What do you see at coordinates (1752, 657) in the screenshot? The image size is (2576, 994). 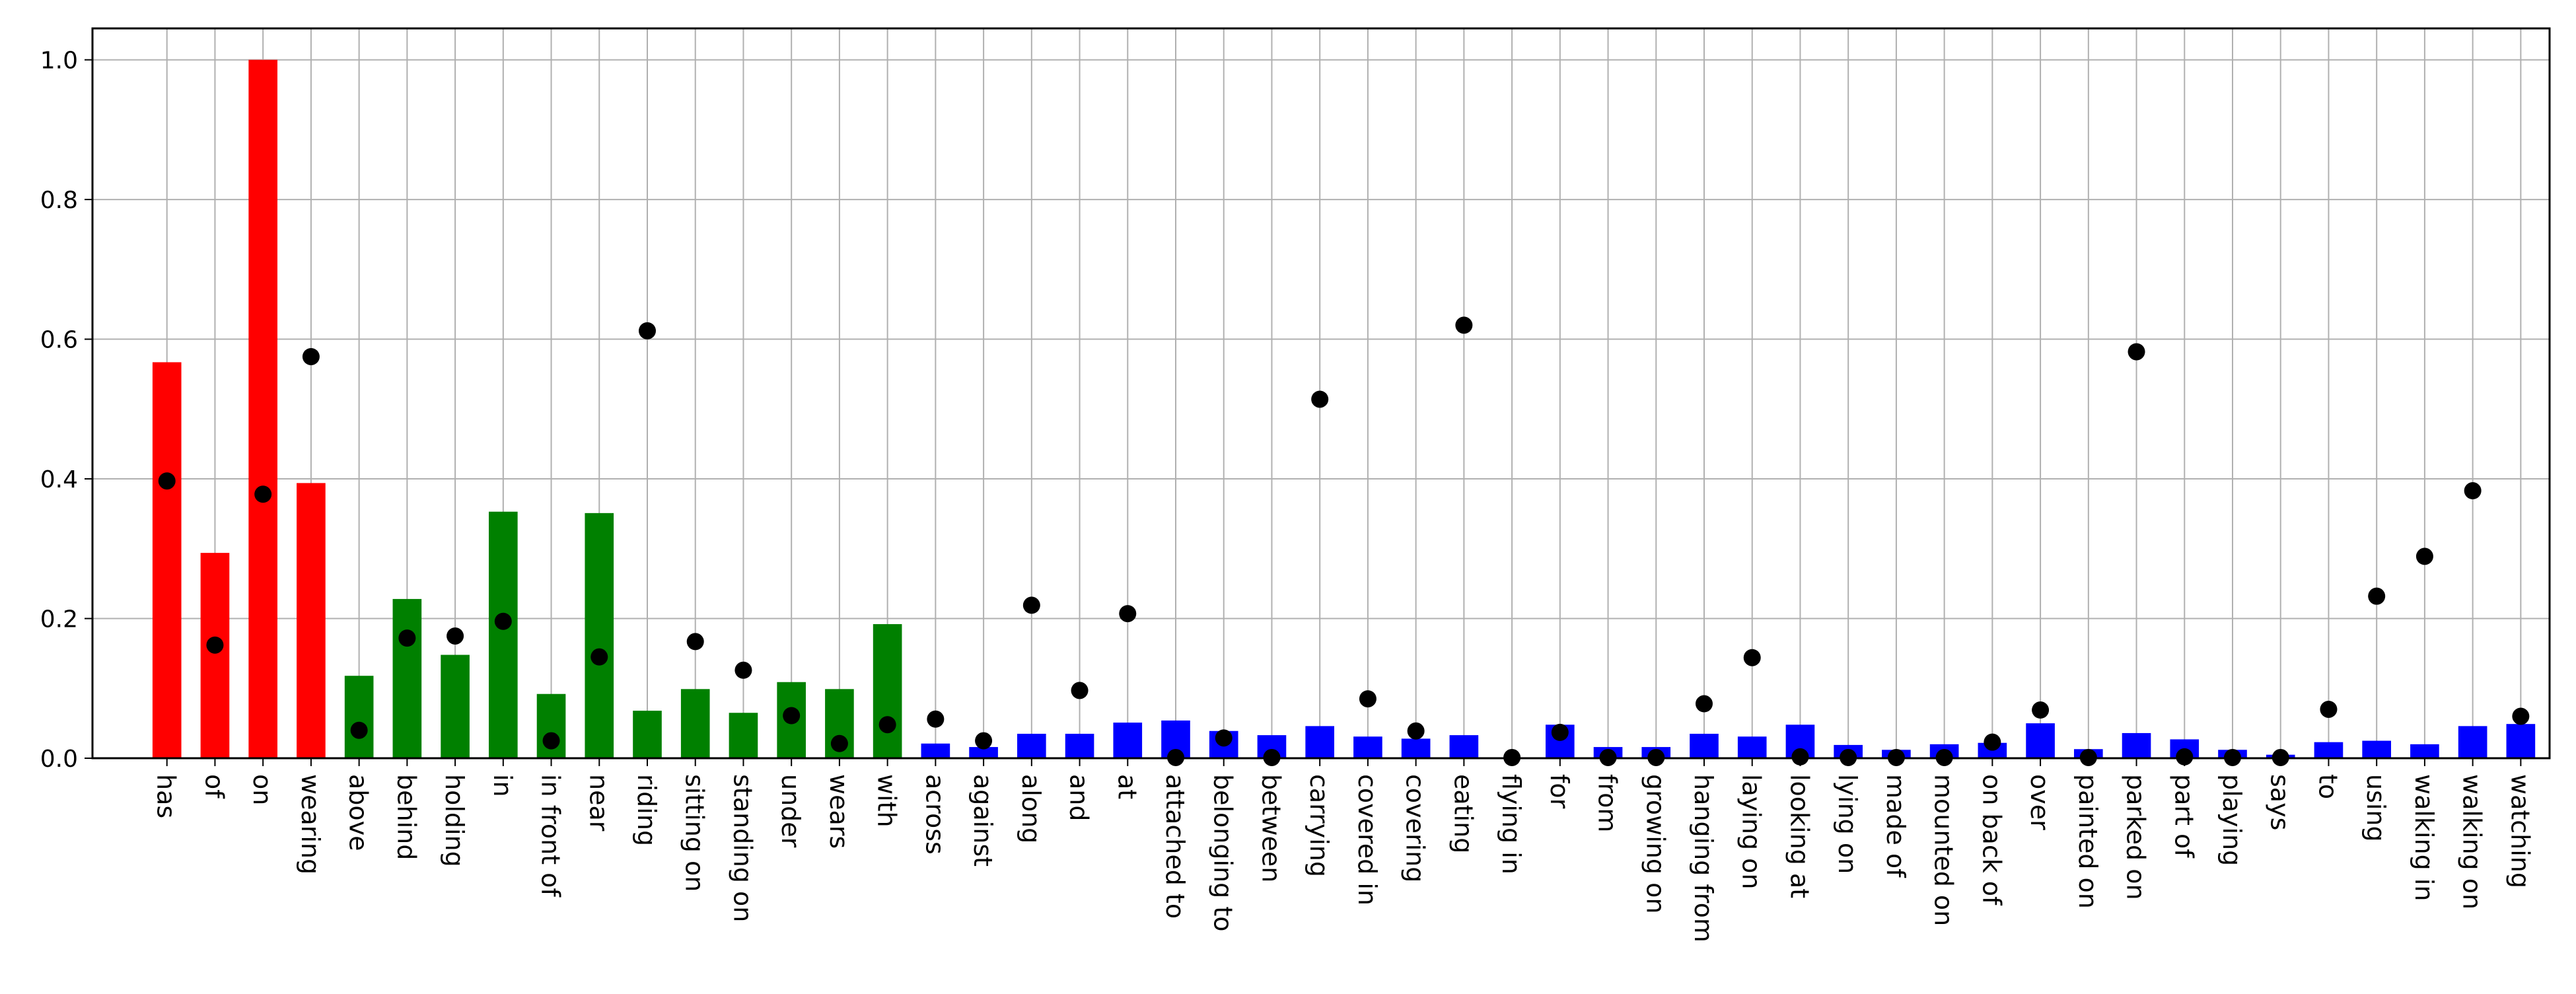 I see `marker-laying-on` at bounding box center [1752, 657].